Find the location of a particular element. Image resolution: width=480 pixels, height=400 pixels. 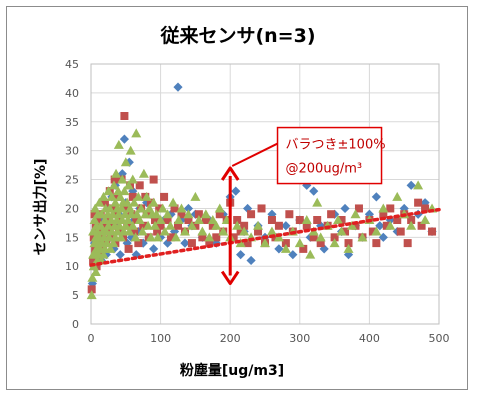

variation-arrow is located at coordinates (230, 226).